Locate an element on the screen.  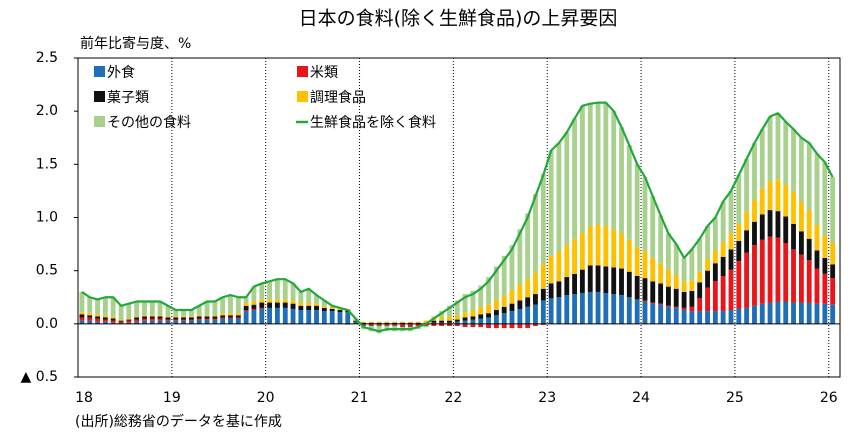
y-tick-label: 1.0 is located at coordinates (47, 218).